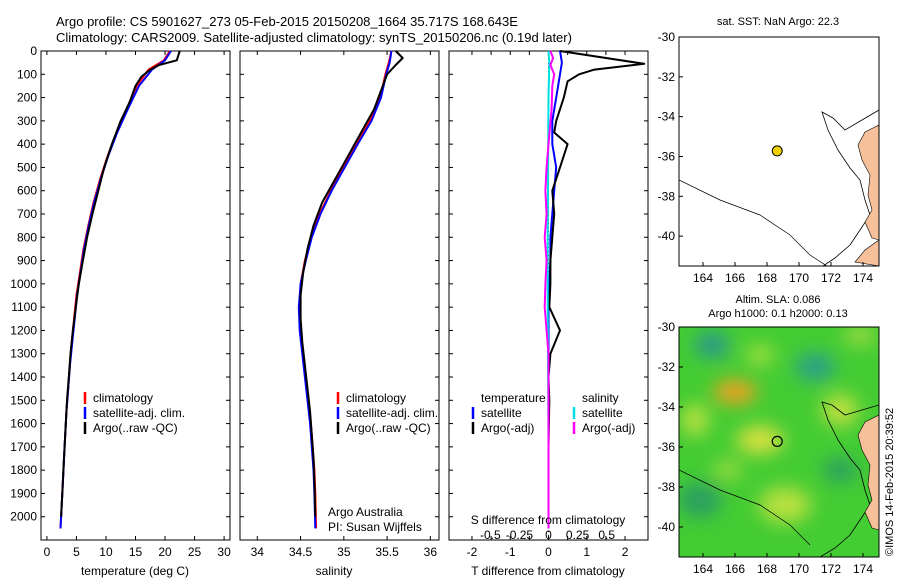  Describe the element at coordinates (510, 552) in the screenshot. I see `x-tick-label: -1` at that location.